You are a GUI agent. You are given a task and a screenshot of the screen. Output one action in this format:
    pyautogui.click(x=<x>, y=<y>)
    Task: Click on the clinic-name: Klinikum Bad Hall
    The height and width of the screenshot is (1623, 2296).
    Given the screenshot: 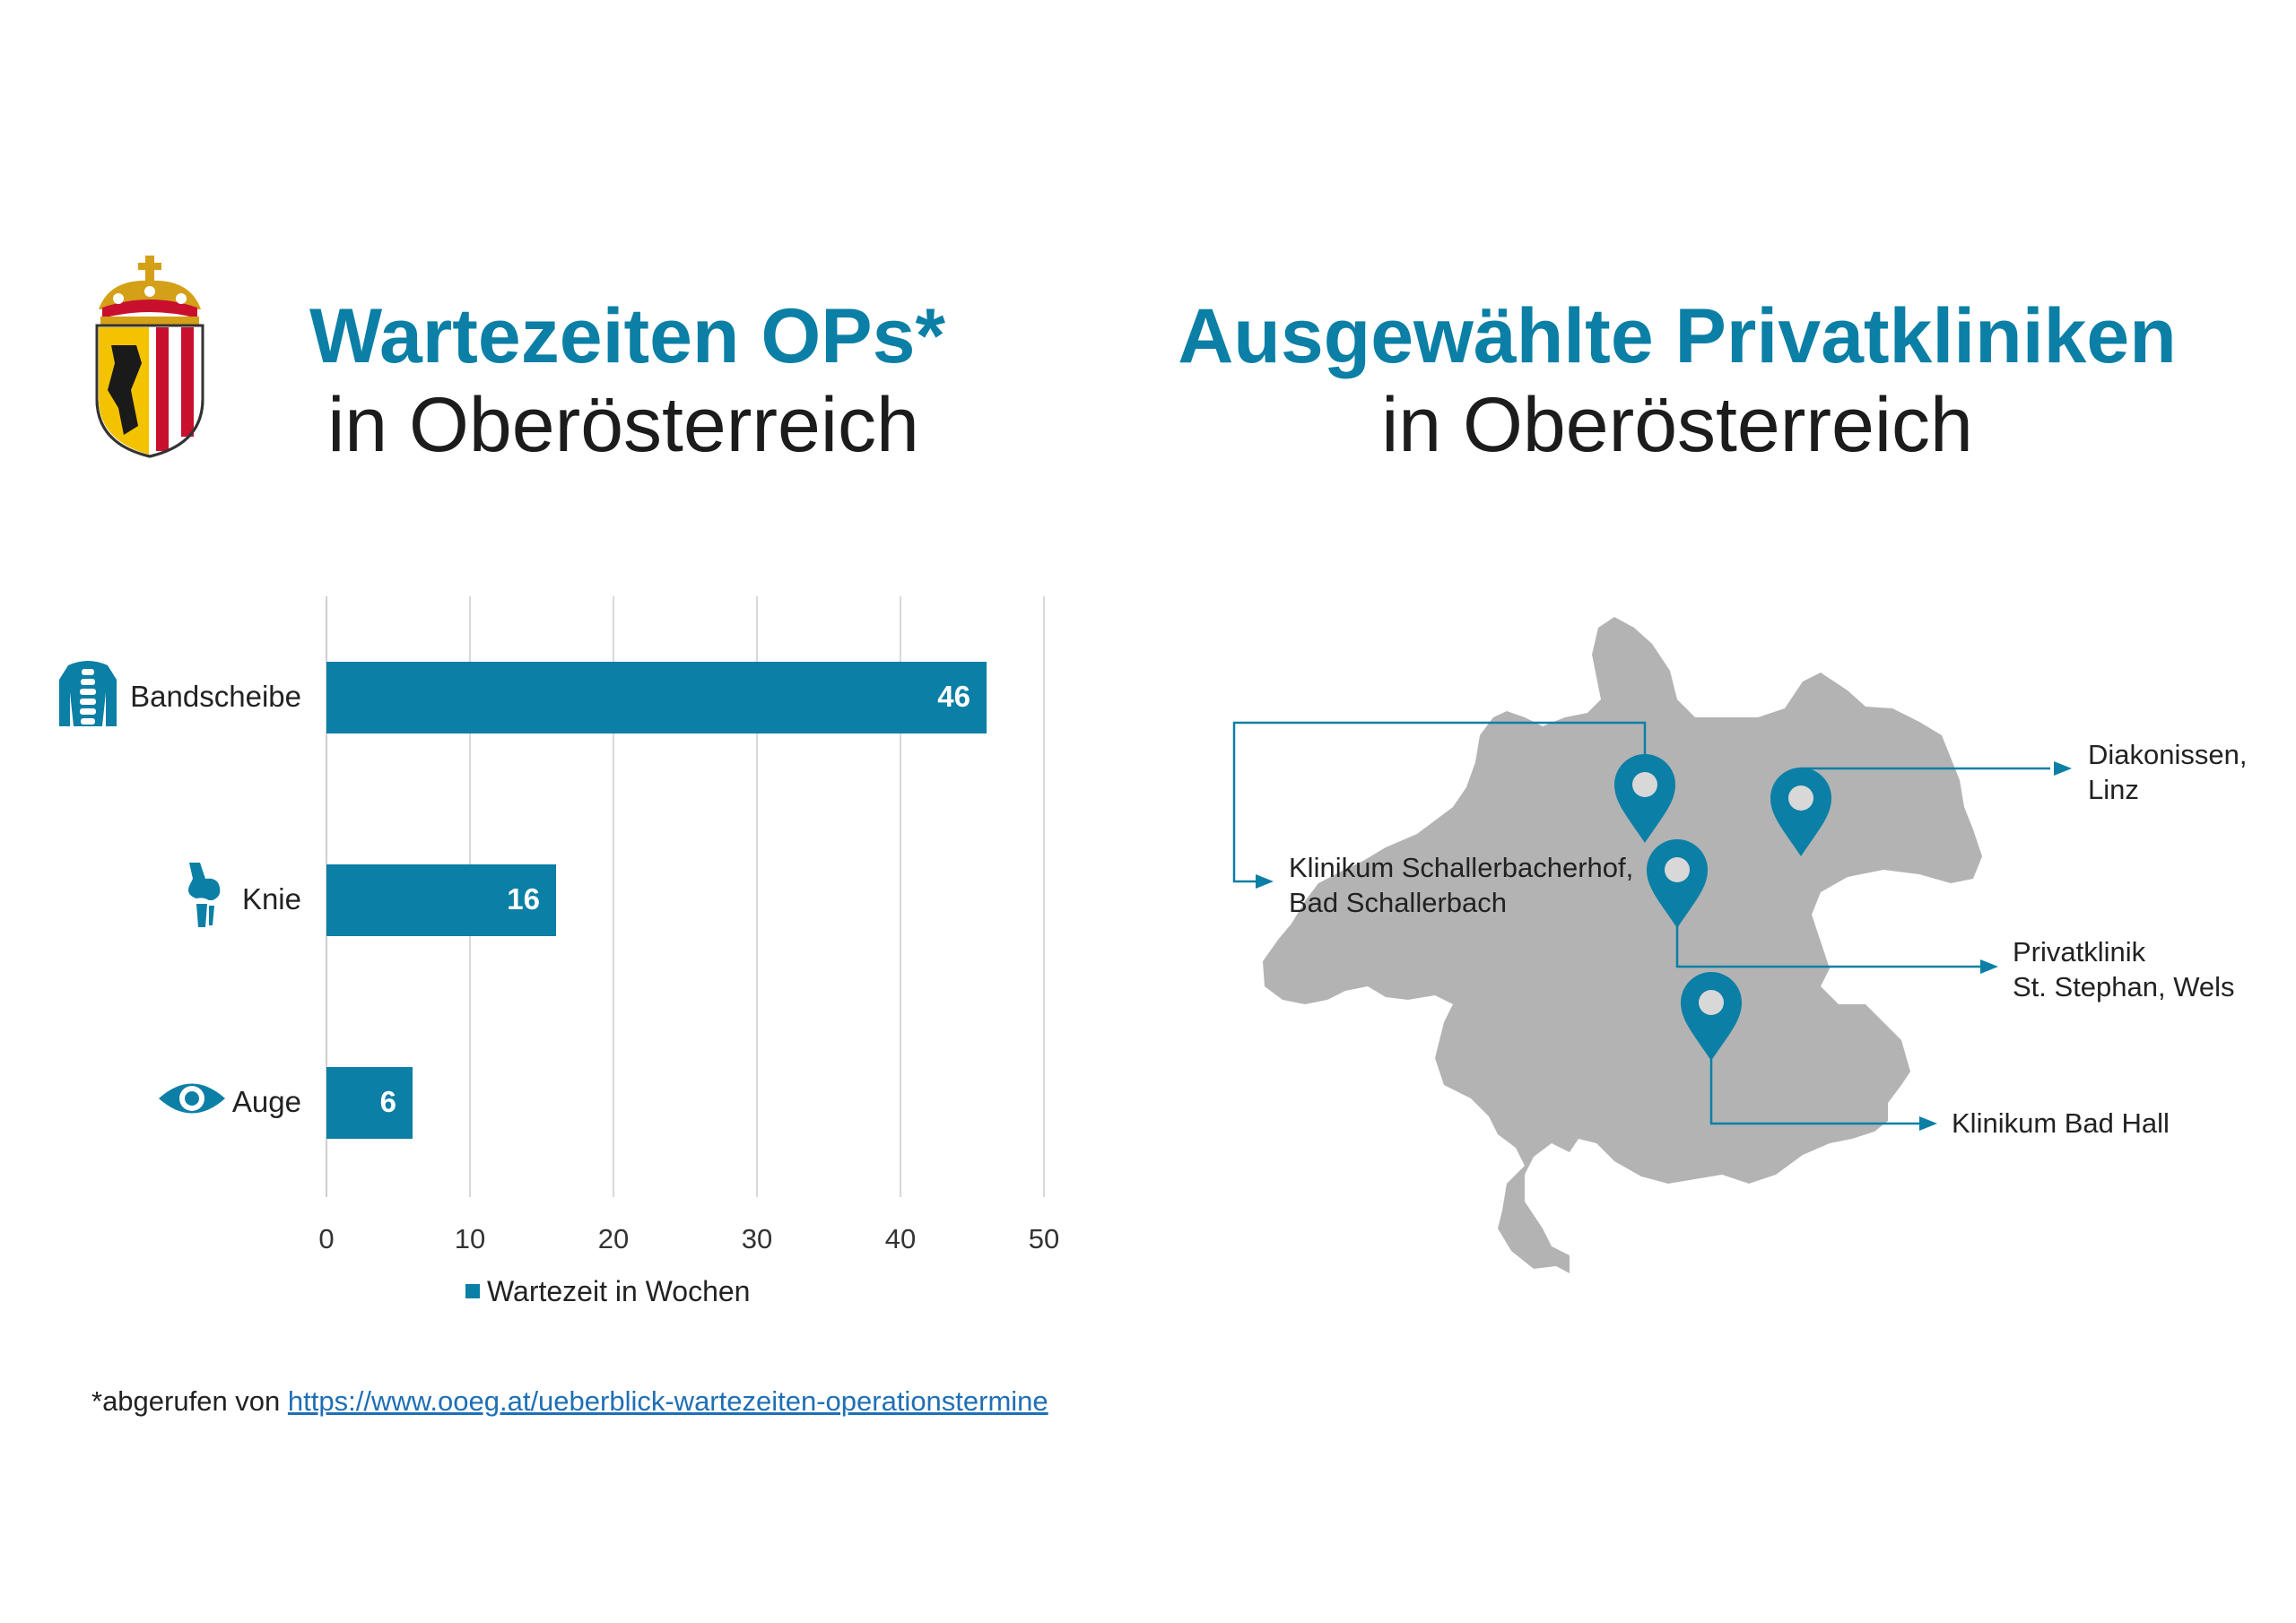 What is the action you would take?
    pyautogui.click(x=2061, y=1123)
    